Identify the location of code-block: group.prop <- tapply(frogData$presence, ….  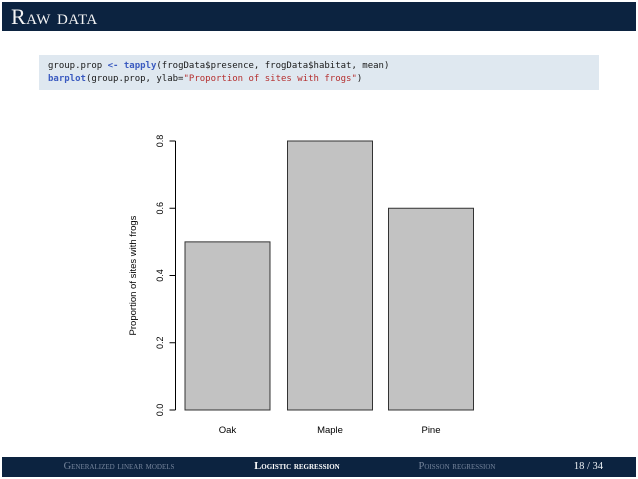
(319, 72).